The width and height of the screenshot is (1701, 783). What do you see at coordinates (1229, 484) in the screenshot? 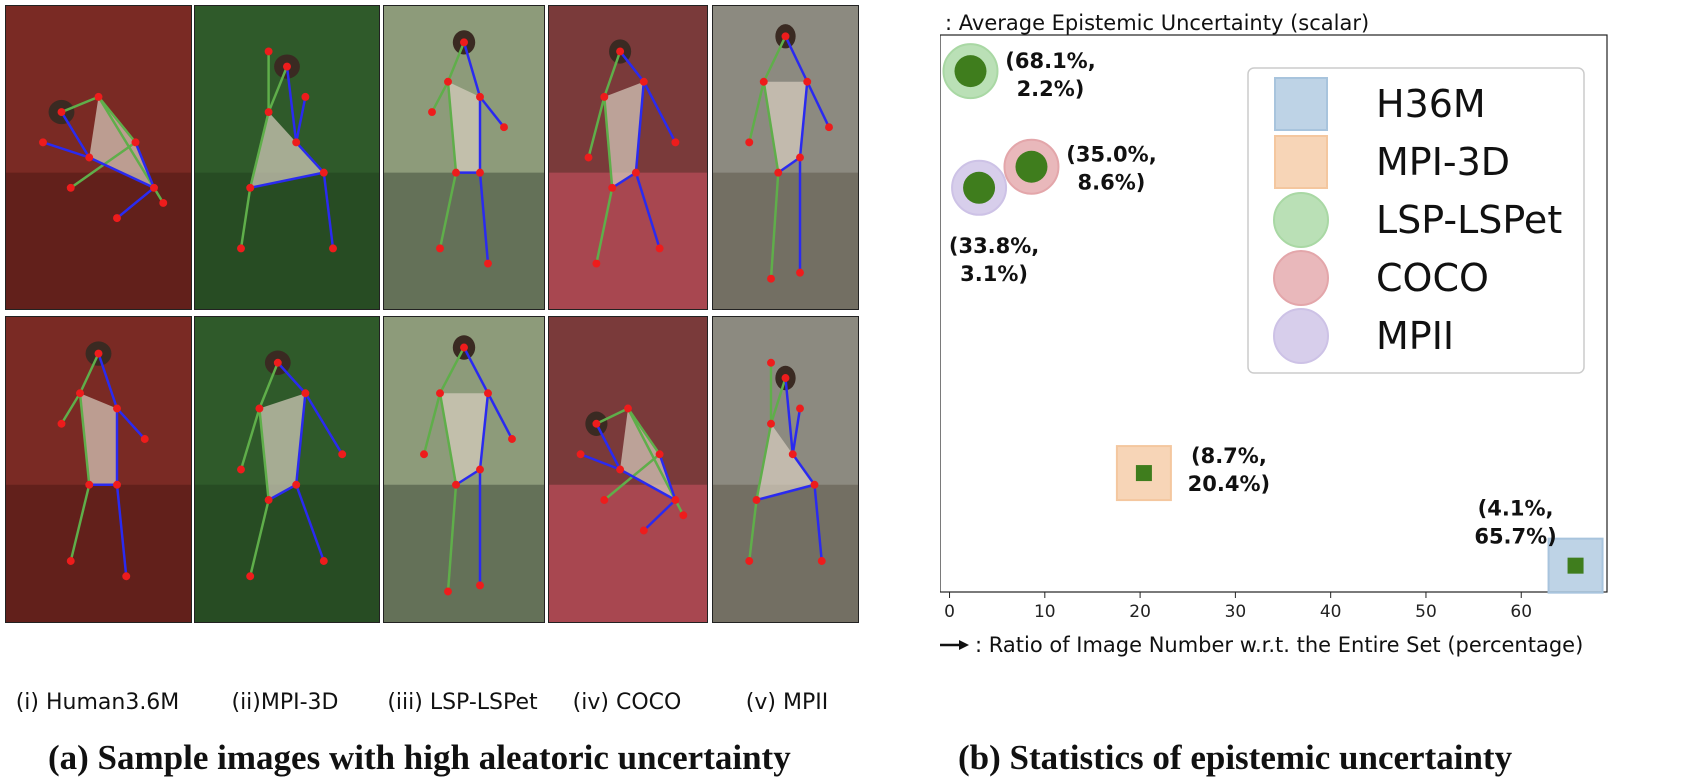
I see `annotation-mpi-3d: 20.4%)` at bounding box center [1229, 484].